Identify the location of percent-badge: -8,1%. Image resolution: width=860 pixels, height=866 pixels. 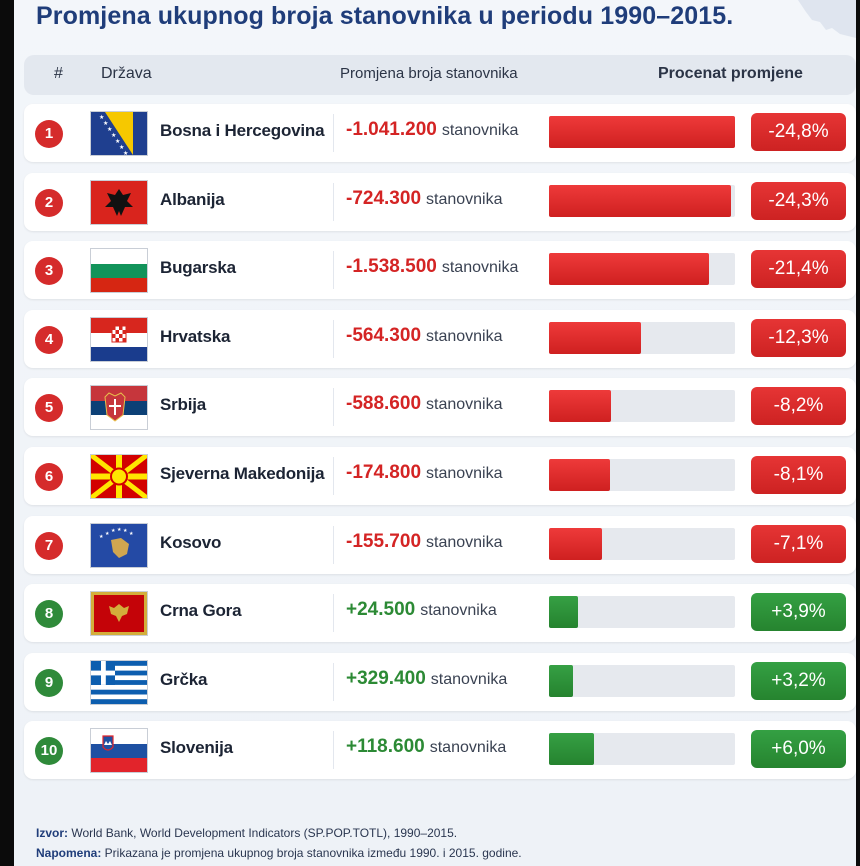
(798, 475).